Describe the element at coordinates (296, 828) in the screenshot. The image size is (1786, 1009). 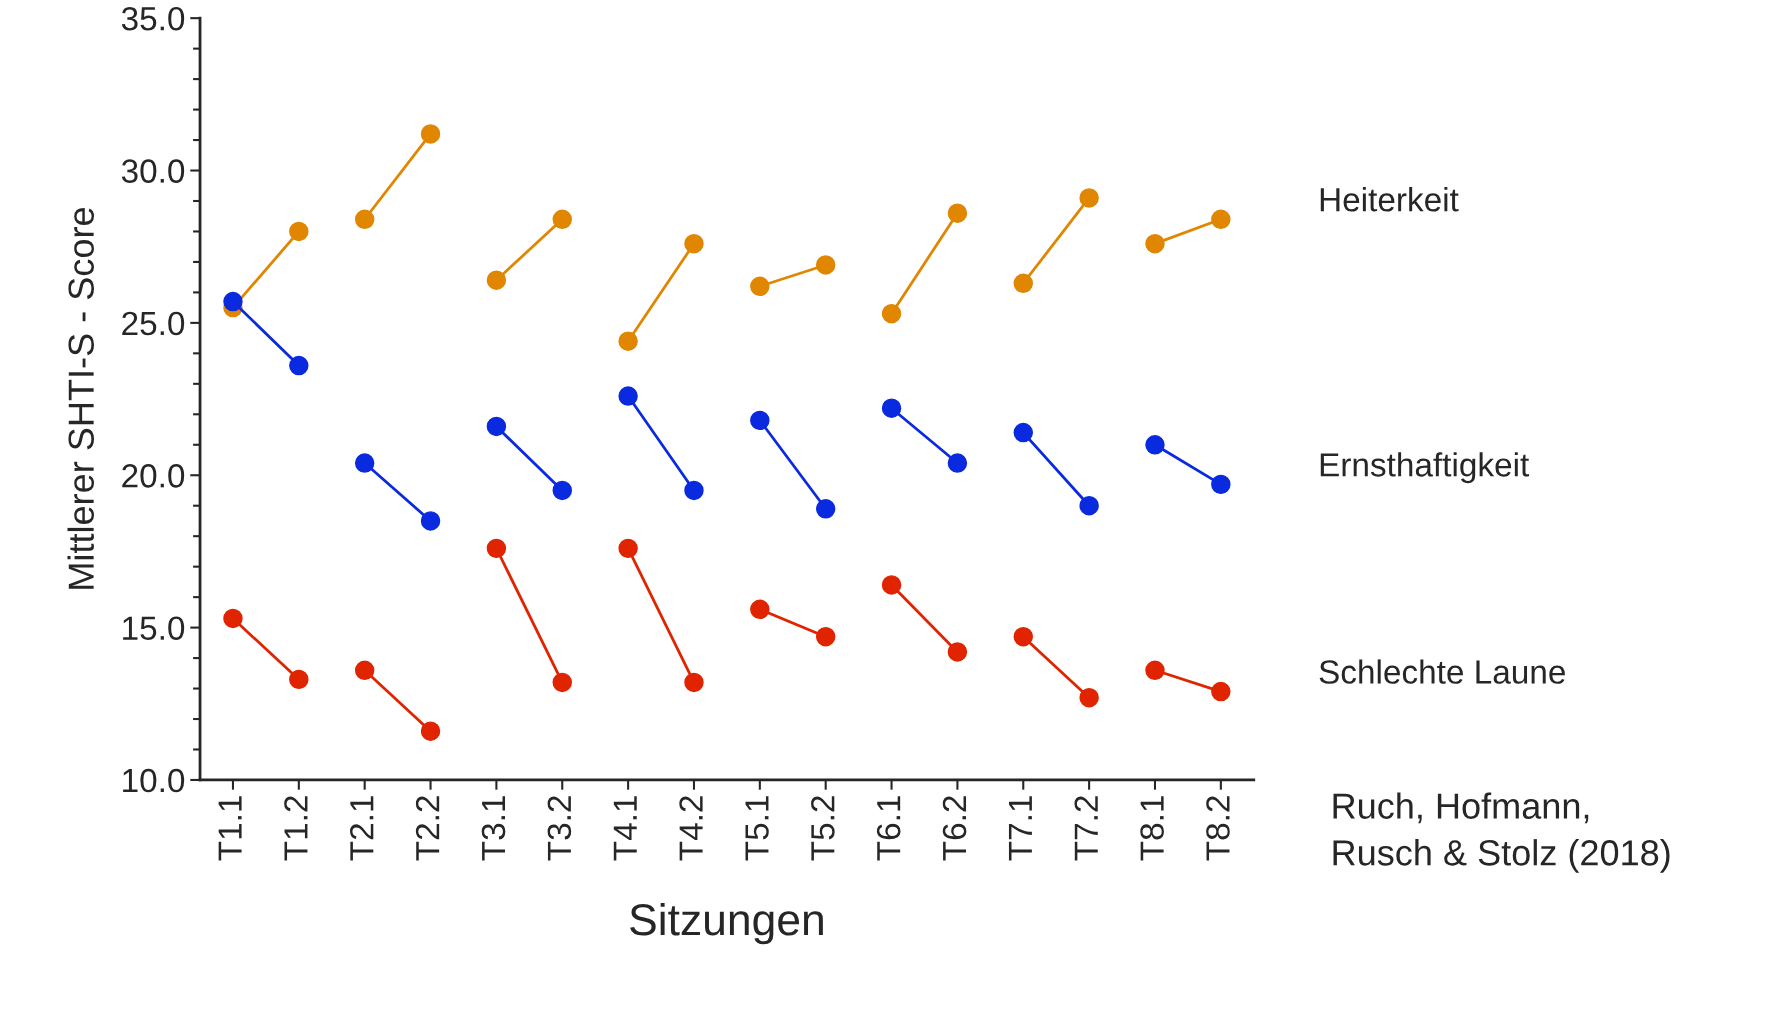
I see `x-tick-label: T1.2` at that location.